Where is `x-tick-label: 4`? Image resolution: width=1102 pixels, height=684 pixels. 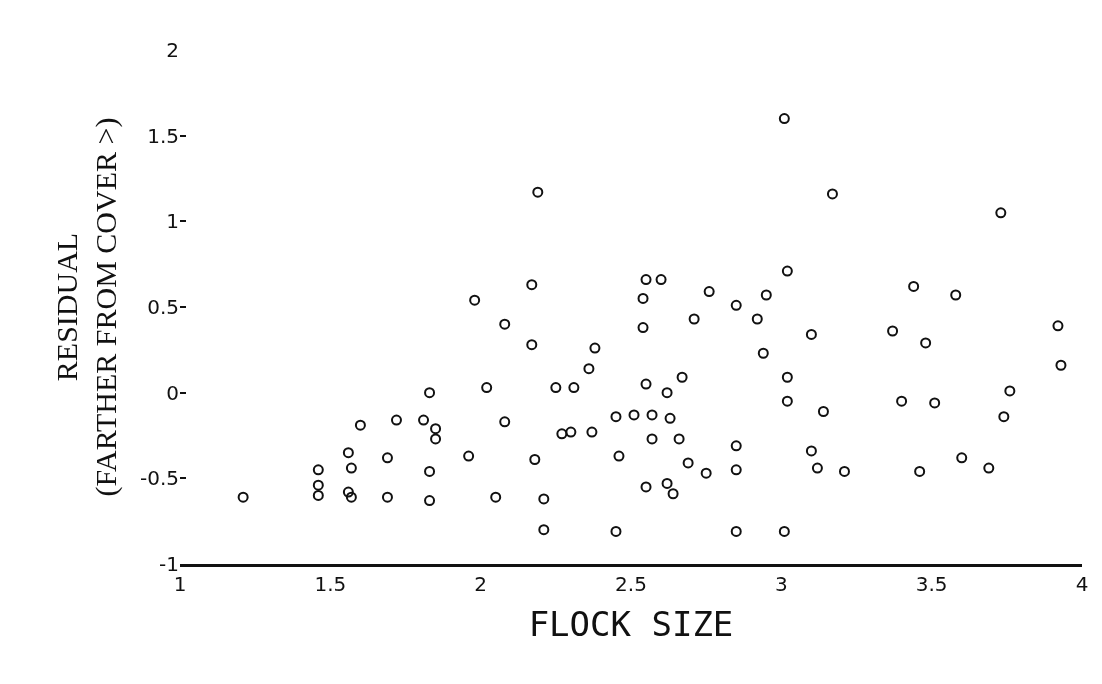 x-tick-label: 4 is located at coordinates (1082, 584).